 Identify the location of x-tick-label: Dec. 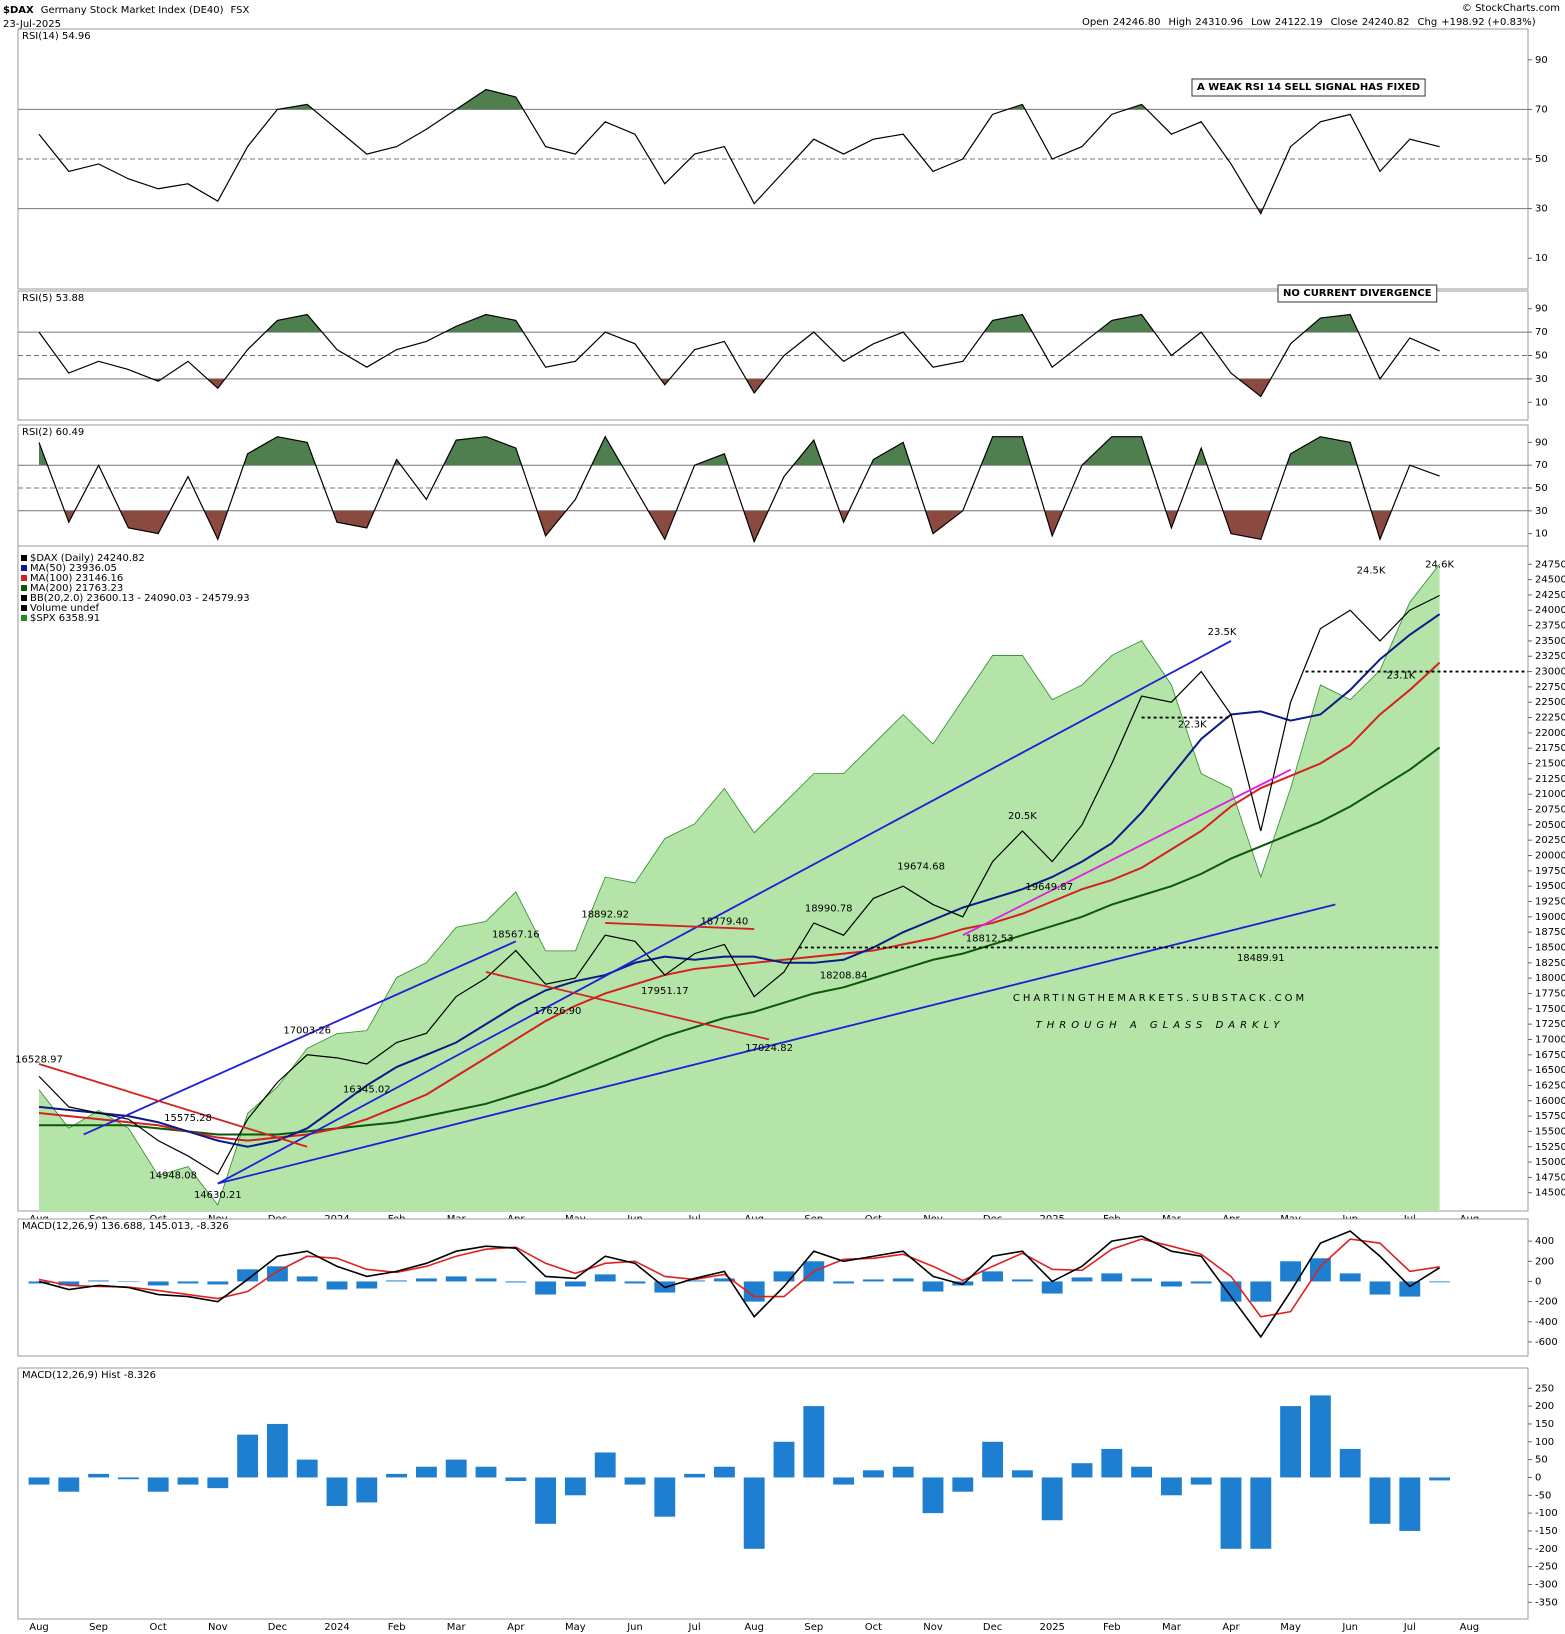
(277, 1627).